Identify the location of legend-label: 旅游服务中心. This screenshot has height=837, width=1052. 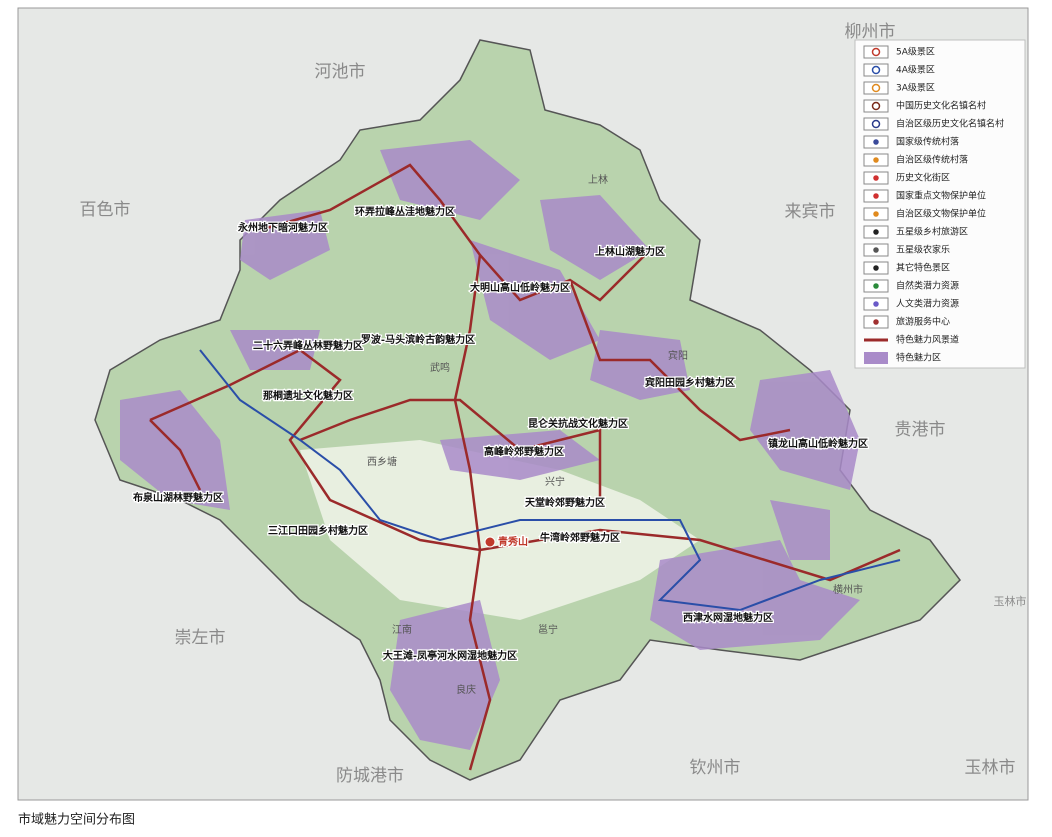
(923, 322).